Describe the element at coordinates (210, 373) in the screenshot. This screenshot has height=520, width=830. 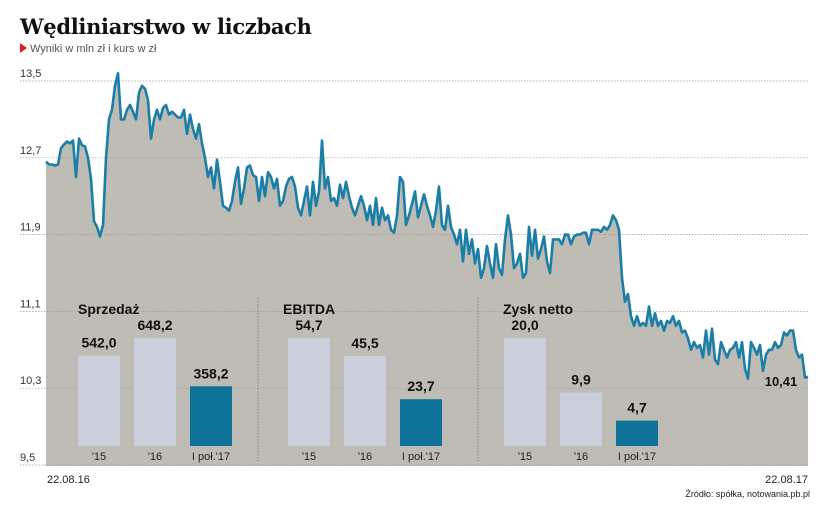
I see `bar-value-label: 358,2` at that location.